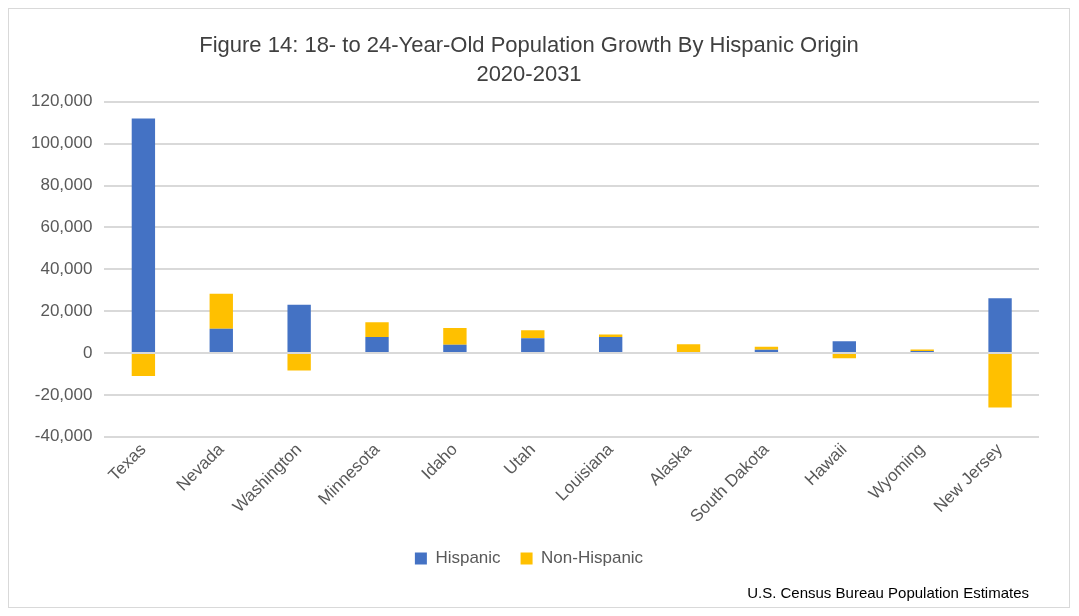 The width and height of the screenshot is (1079, 616). I want to click on y-tick-label: 40,000, so click(66, 268).